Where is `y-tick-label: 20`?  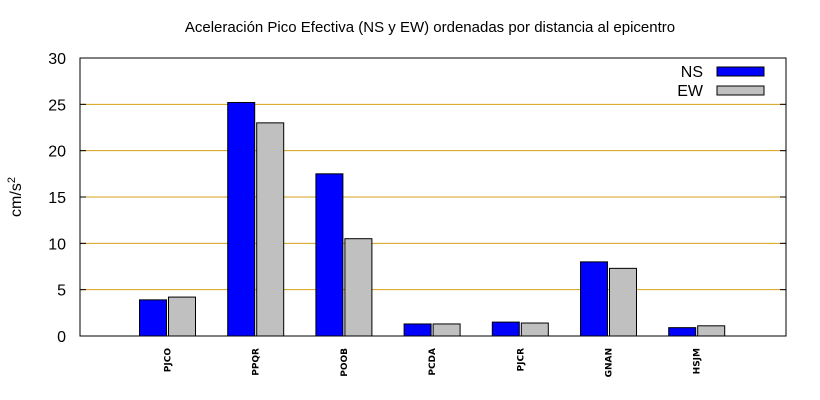
y-tick-label: 20 is located at coordinates (57, 152).